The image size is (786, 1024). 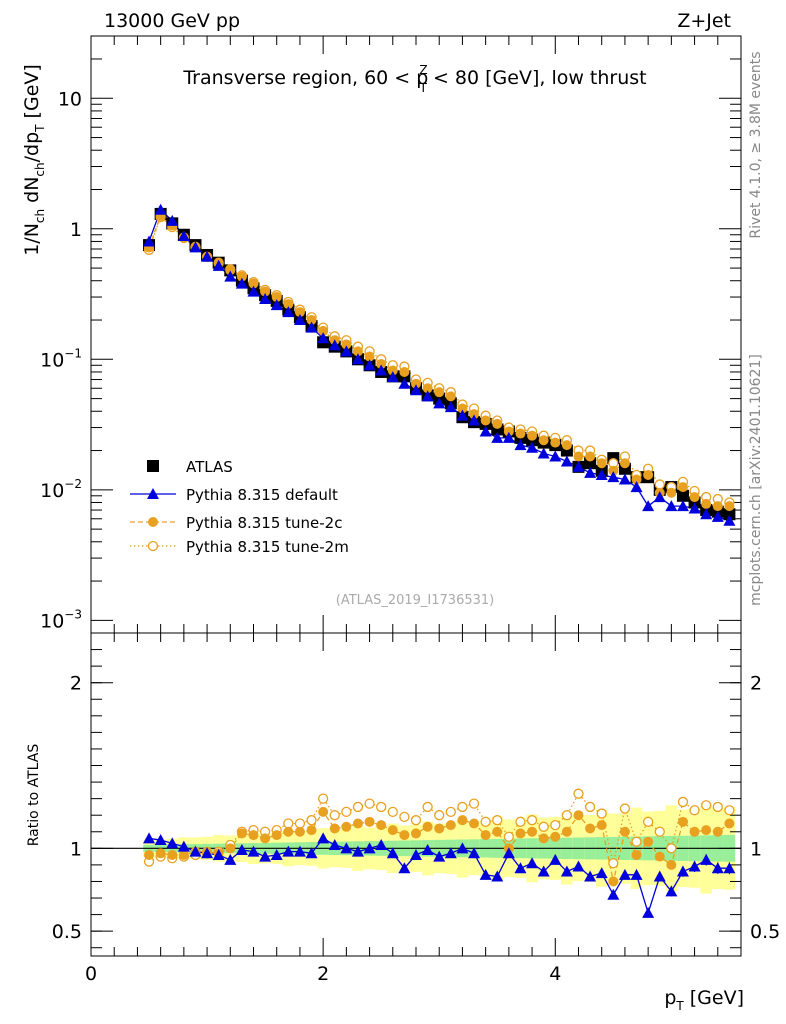 I want to click on energy-label: 13000 GeV pp, so click(x=172, y=21).